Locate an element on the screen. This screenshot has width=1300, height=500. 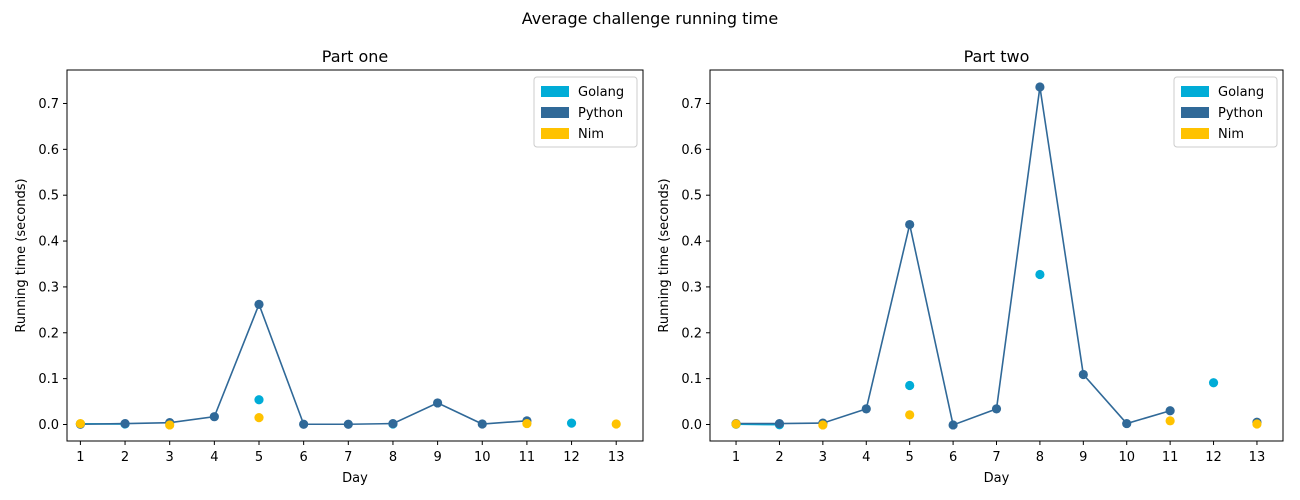
legend: Golang Python Nim is located at coordinates (585, 112).